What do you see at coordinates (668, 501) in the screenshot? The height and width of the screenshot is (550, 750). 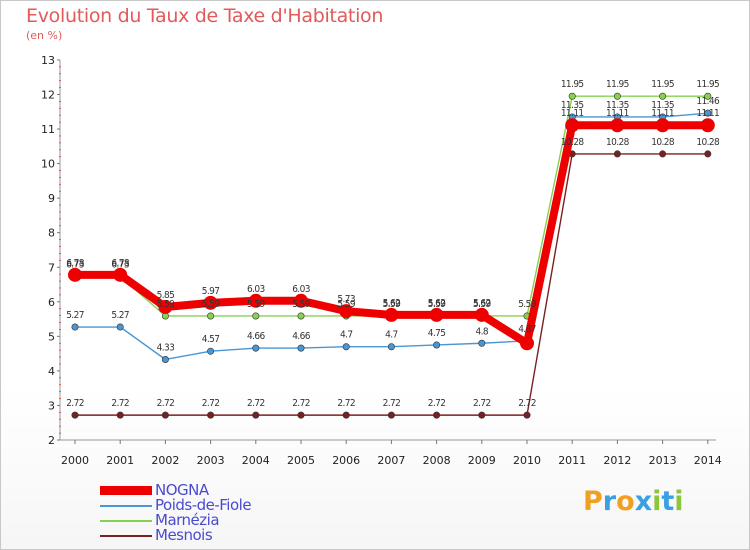 I see `logo-letter: t` at bounding box center [668, 501].